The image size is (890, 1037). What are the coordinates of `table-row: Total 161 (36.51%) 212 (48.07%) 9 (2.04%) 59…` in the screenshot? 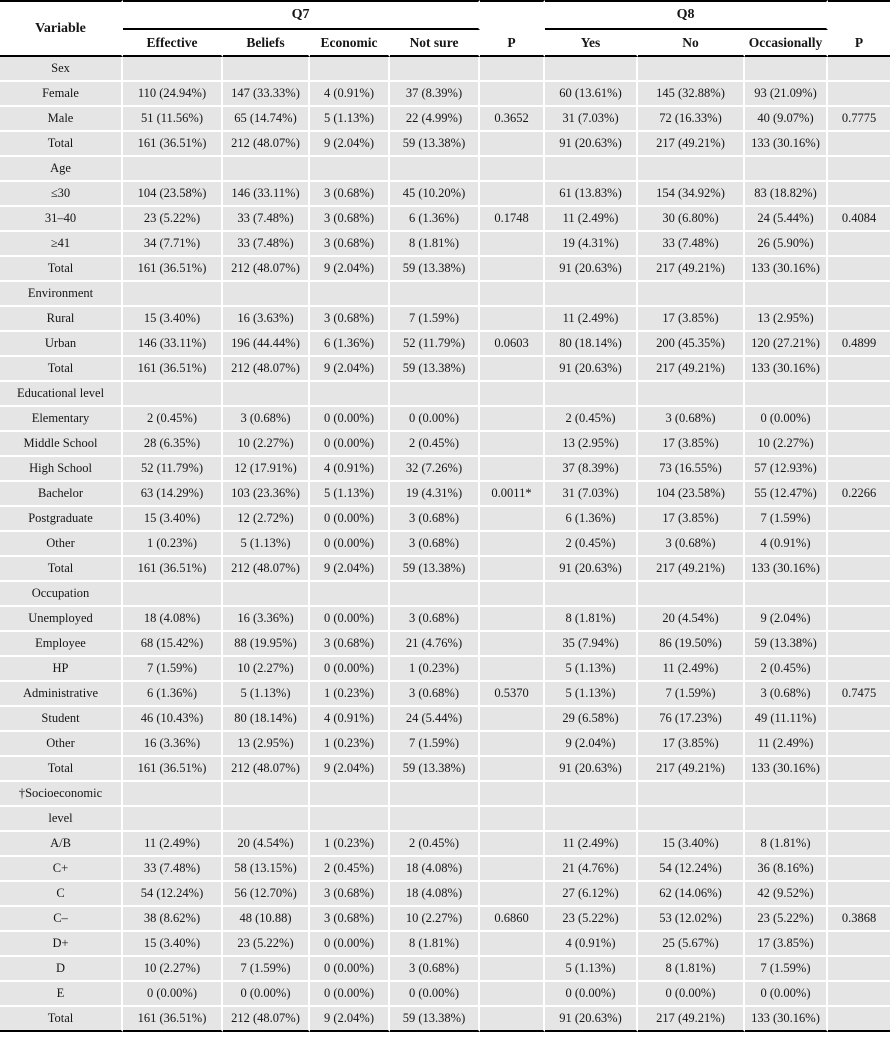 It's located at (445, 144).